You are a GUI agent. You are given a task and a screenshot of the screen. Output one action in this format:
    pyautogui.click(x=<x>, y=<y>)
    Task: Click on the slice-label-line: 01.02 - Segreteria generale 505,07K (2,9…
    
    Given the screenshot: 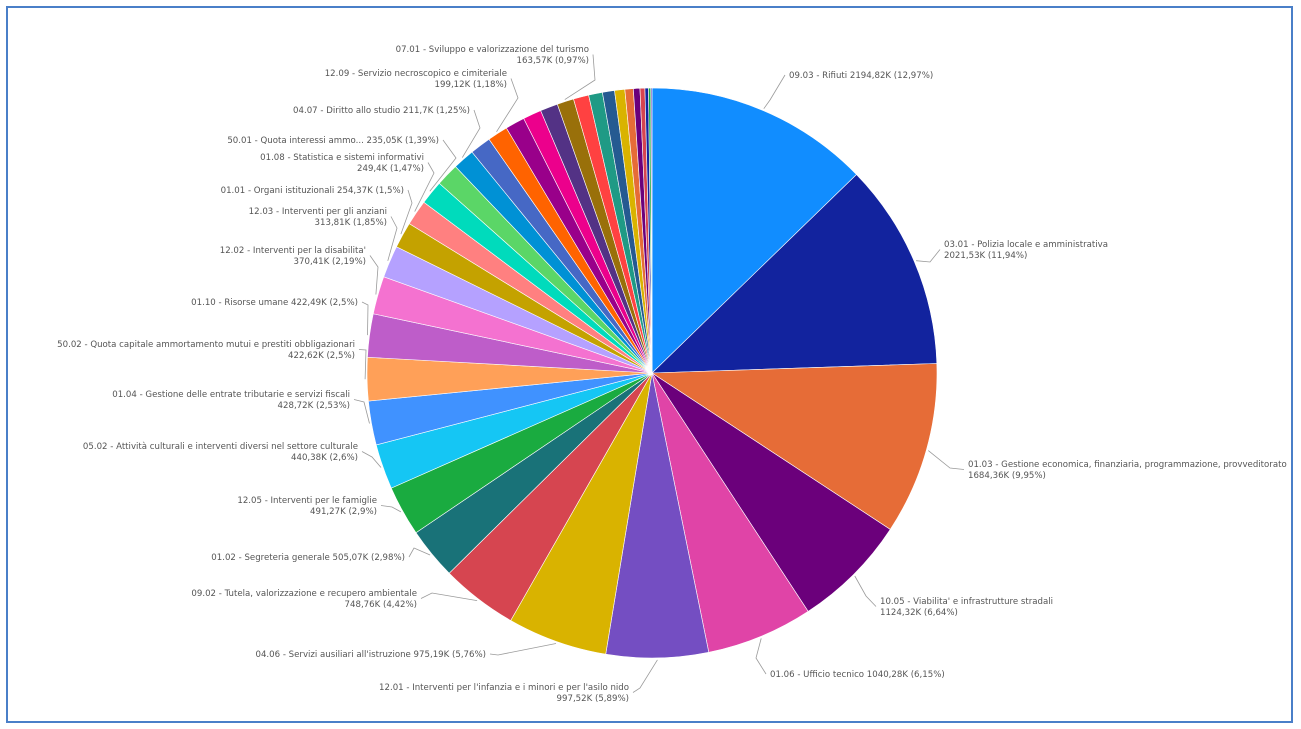 What is the action you would take?
    pyautogui.click(x=308, y=558)
    